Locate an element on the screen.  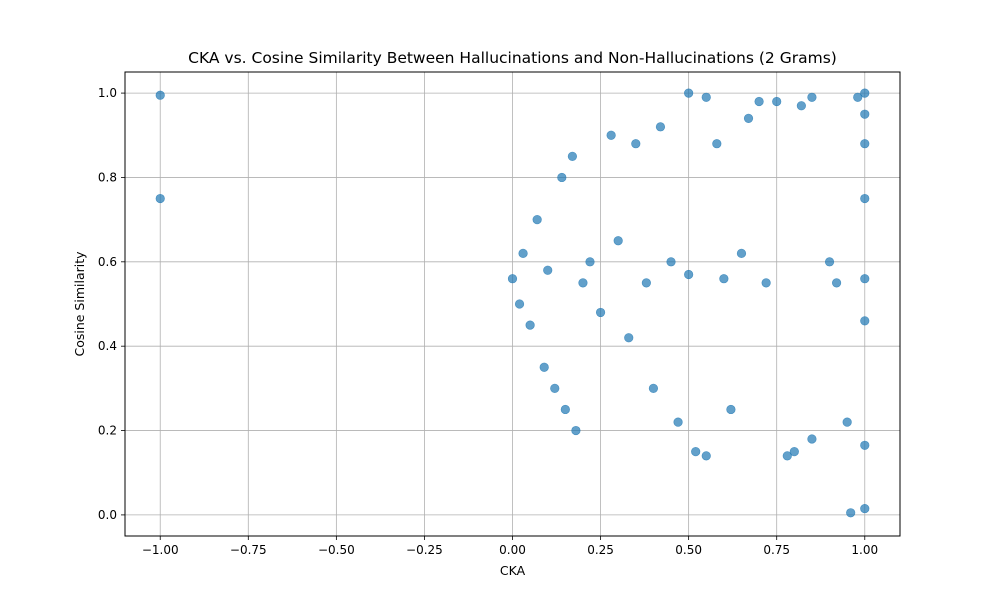
x-tick-label: −0.75 is located at coordinates (248, 550).